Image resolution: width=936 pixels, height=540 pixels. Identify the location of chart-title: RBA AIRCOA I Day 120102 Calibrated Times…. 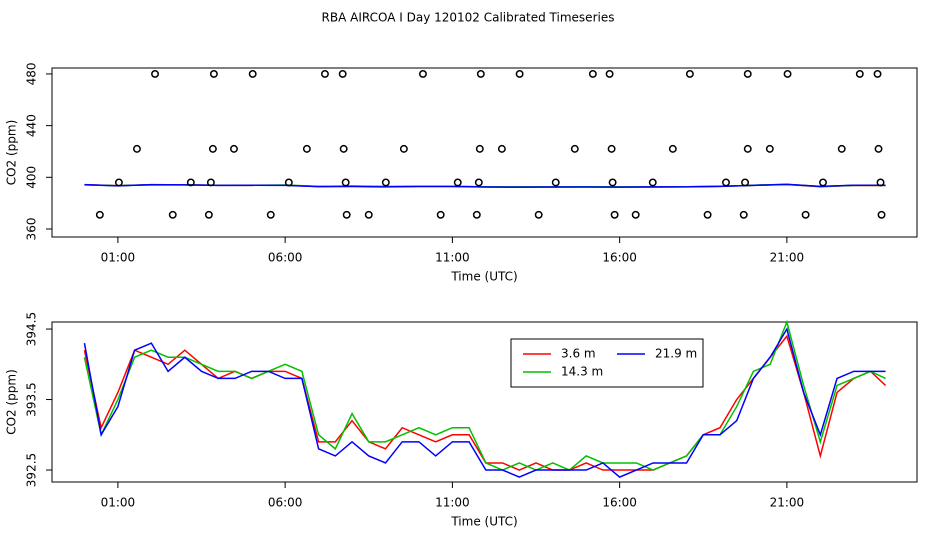
(468, 18).